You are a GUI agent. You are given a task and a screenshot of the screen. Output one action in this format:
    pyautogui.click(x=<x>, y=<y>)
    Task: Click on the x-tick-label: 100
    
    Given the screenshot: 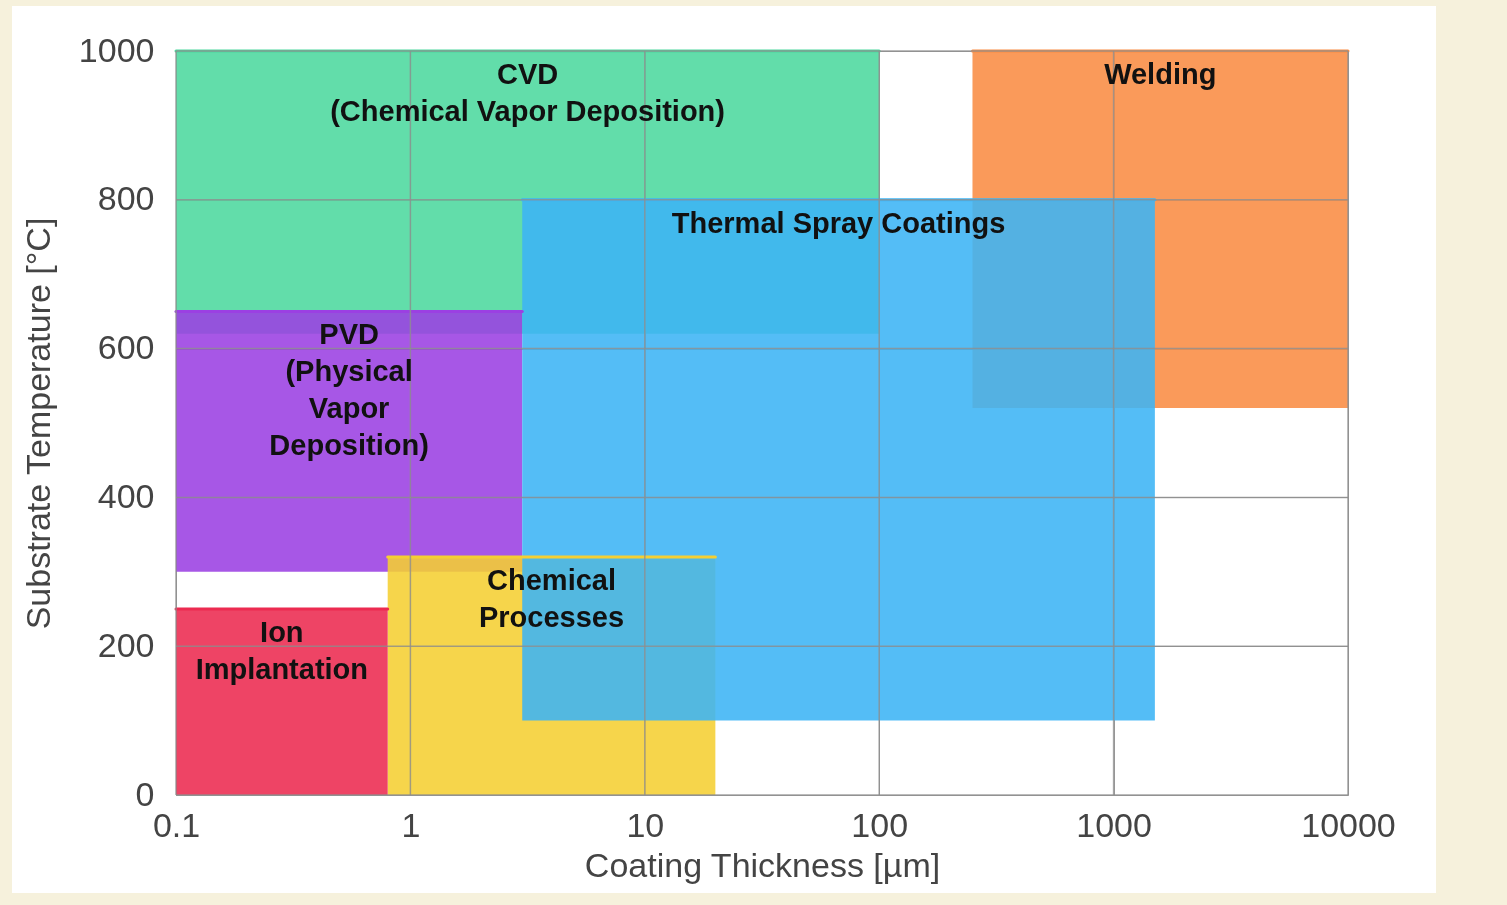 What is the action you would take?
    pyautogui.click(x=880, y=824)
    